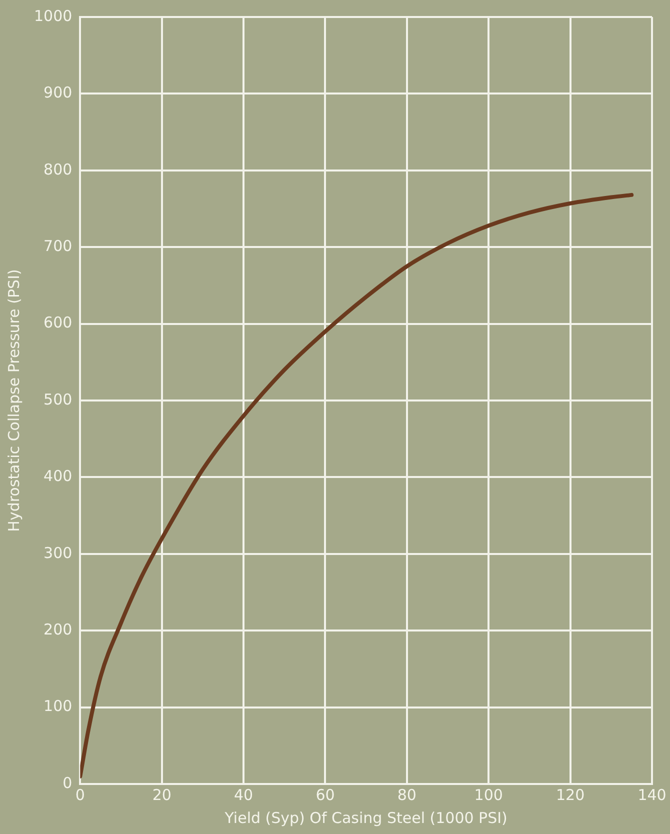 This screenshot has width=670, height=834. What do you see at coordinates (58, 629) in the screenshot?
I see `y-tick-label: 200` at bounding box center [58, 629].